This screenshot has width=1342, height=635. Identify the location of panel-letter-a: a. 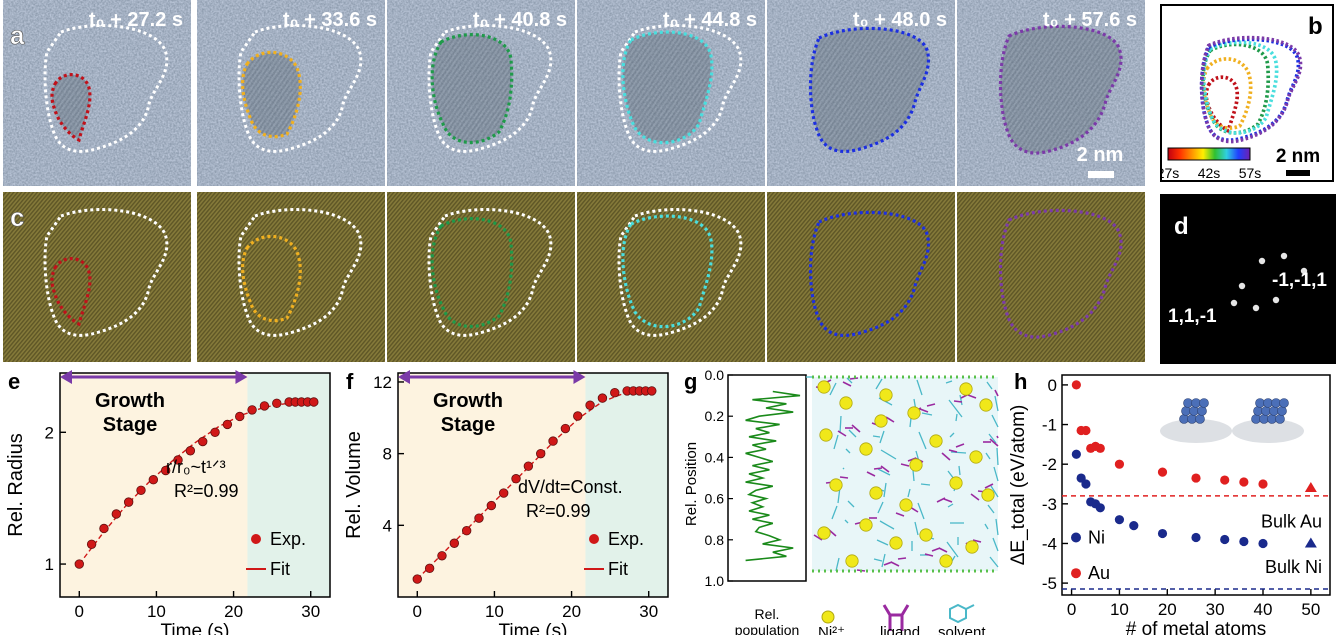
(17, 35).